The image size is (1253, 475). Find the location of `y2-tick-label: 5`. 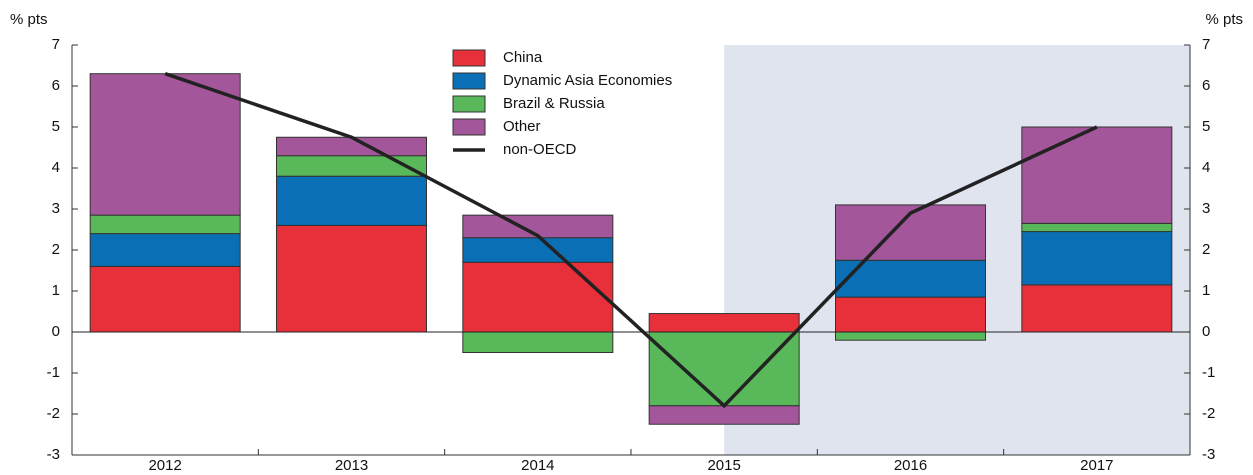

y2-tick-label: 5 is located at coordinates (1206, 126).